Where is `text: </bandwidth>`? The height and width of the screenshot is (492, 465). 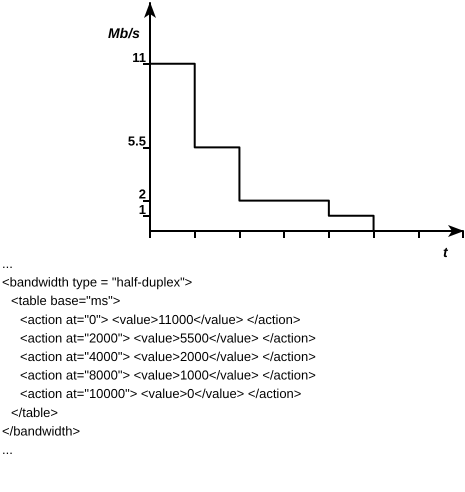
text: </bandwidth> is located at coordinates (41, 430).